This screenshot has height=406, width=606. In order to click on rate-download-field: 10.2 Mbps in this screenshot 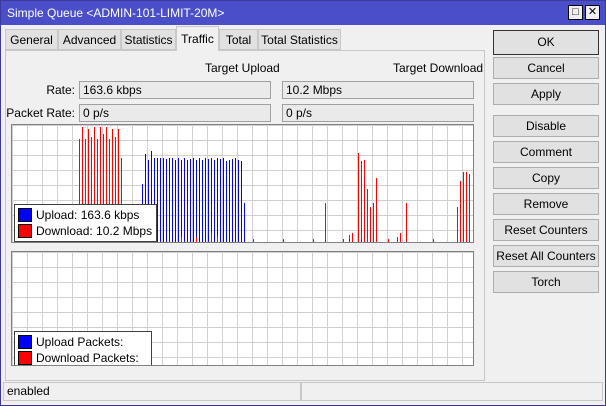, I will do `click(378, 90)`.